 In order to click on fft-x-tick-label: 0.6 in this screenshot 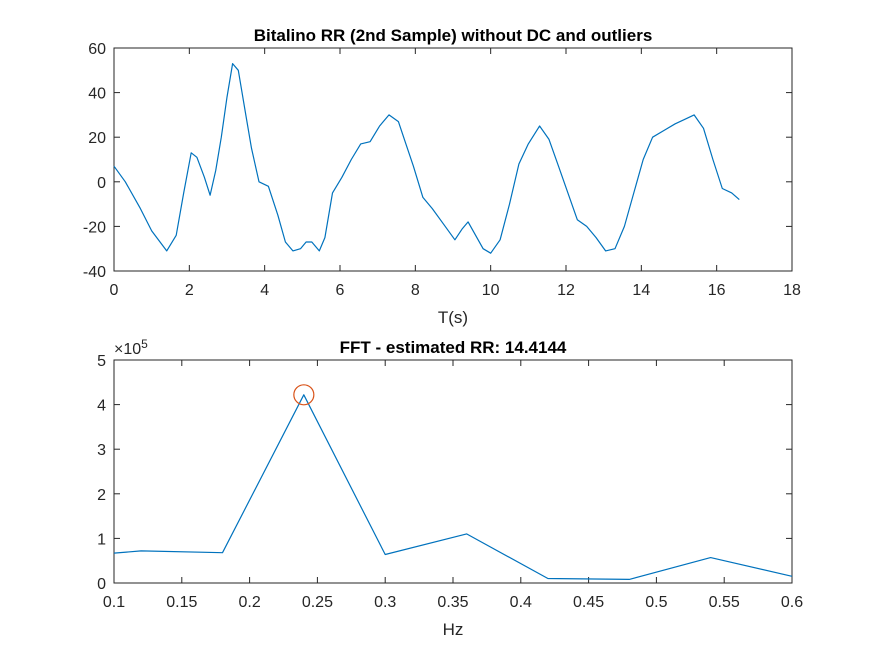, I will do `click(792, 602)`.